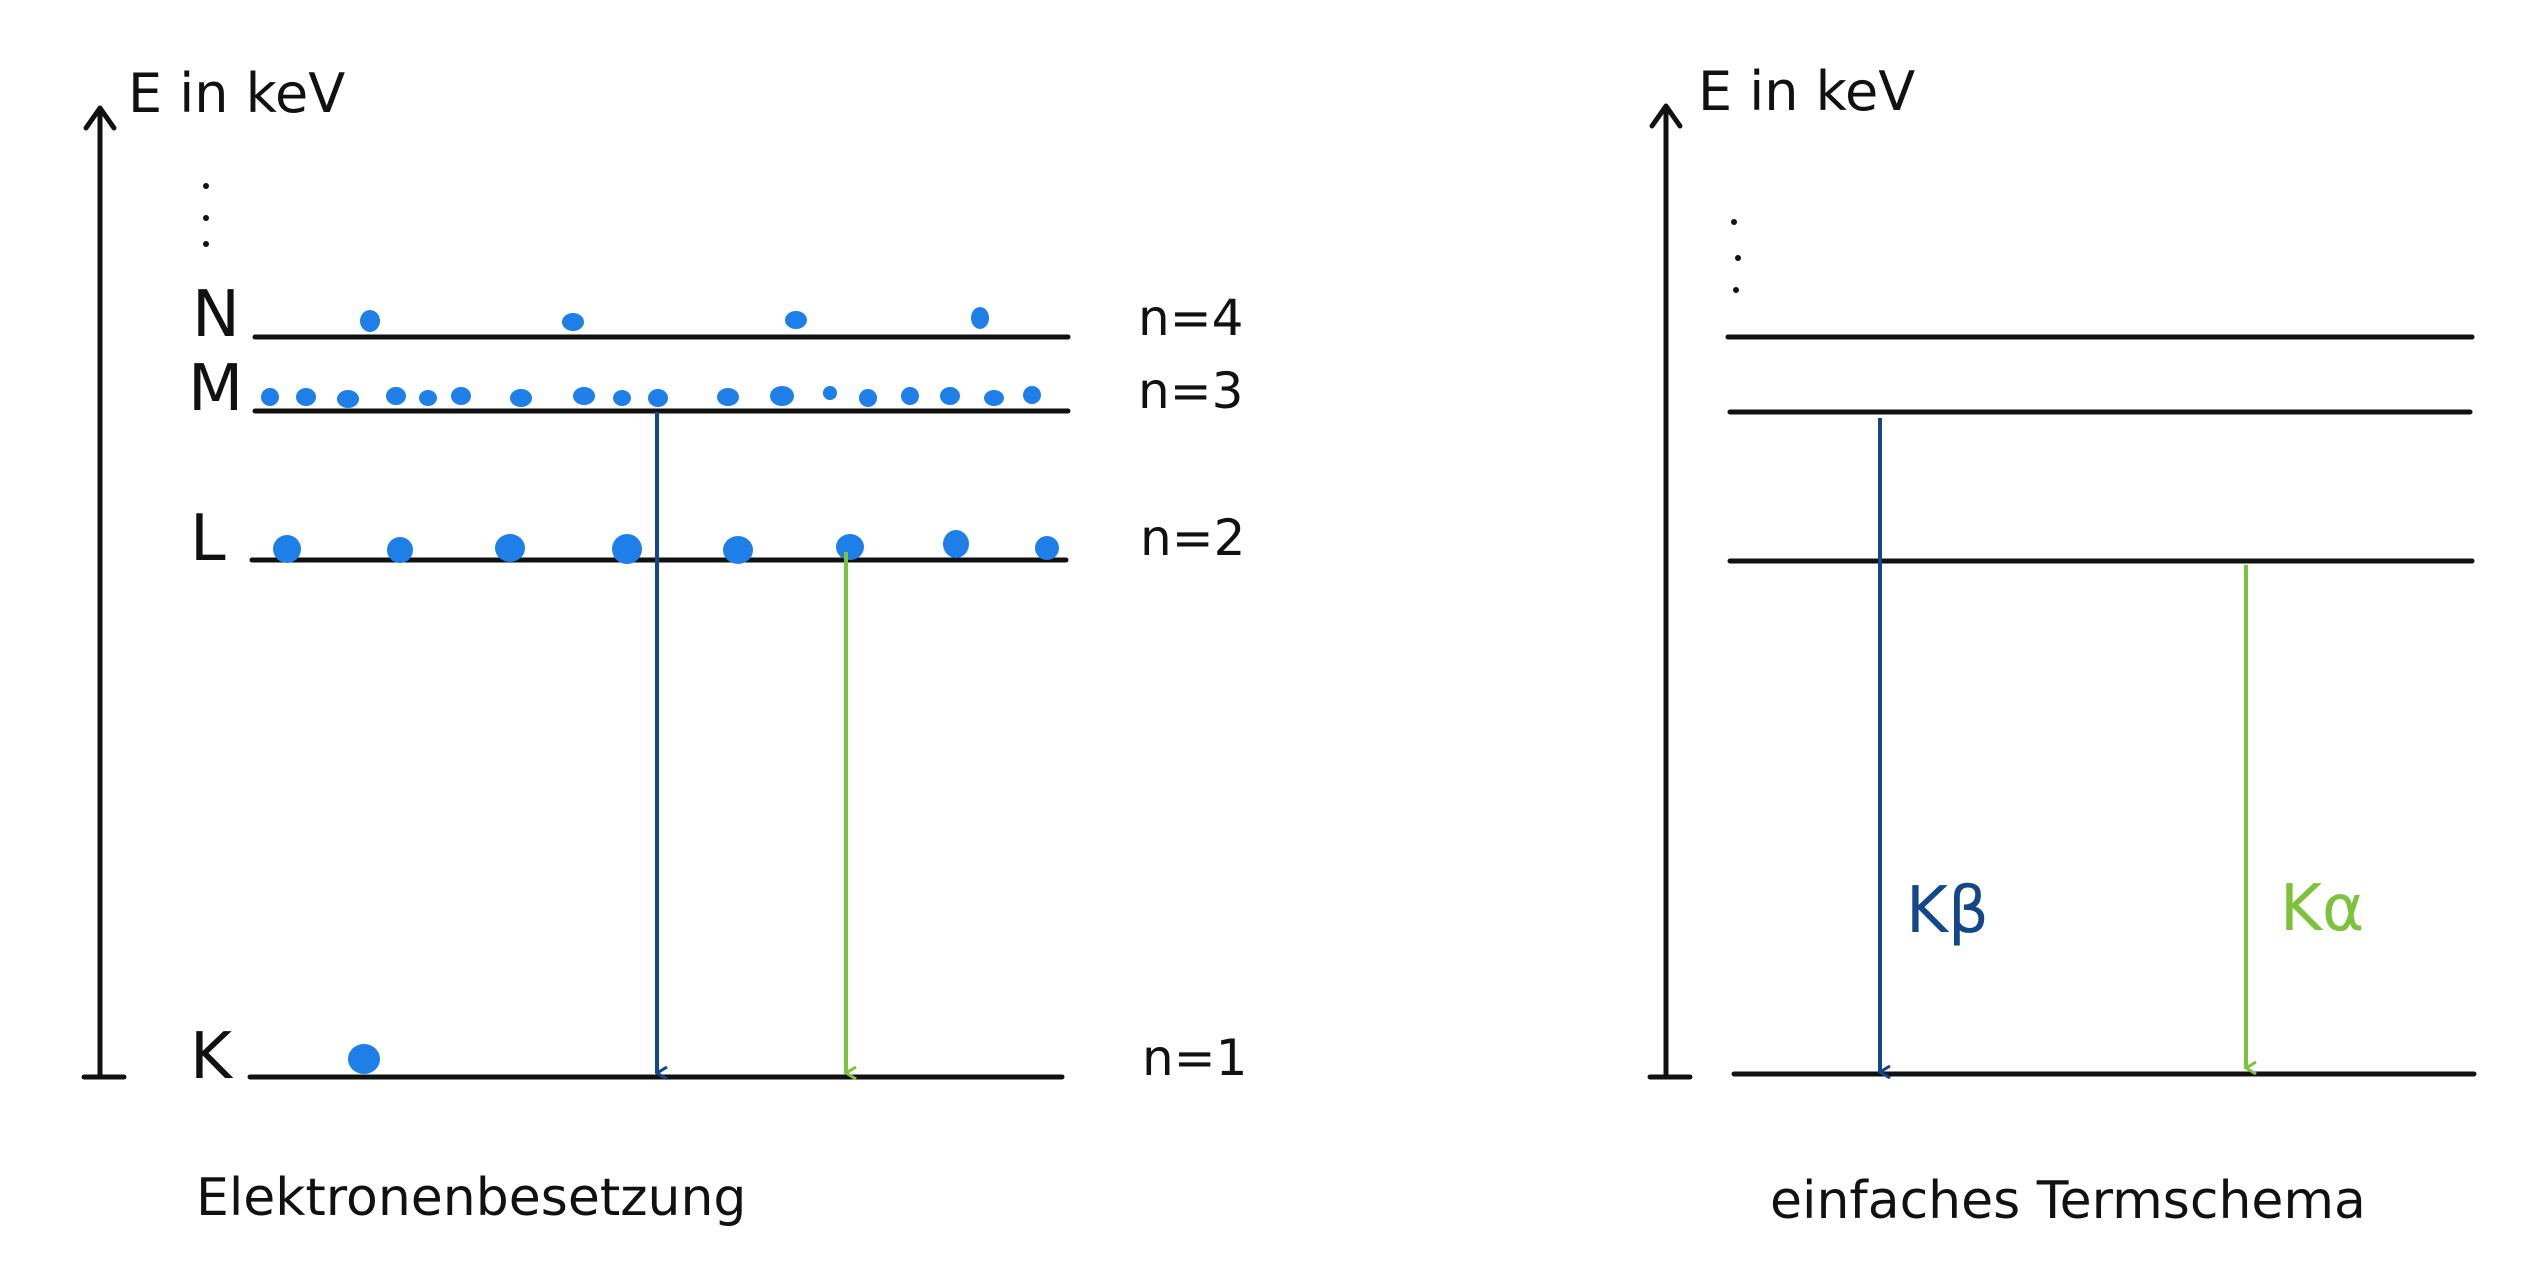 The width and height of the screenshot is (2529, 1284). I want to click on shell-label-n: N, so click(216, 315).